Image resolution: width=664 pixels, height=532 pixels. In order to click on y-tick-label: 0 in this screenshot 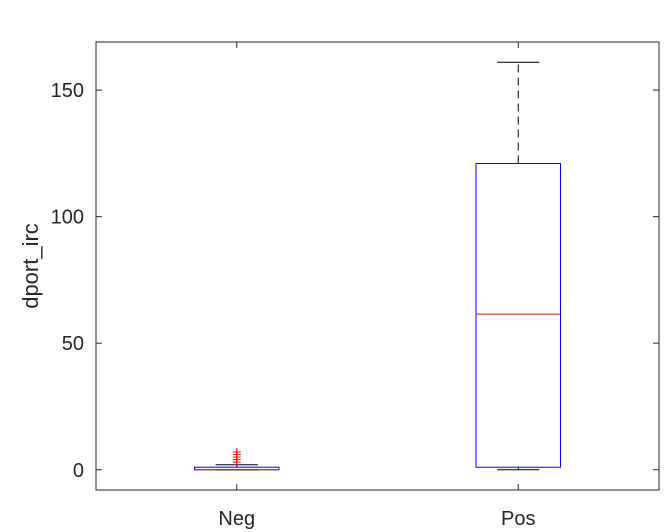, I will do `click(78, 471)`.